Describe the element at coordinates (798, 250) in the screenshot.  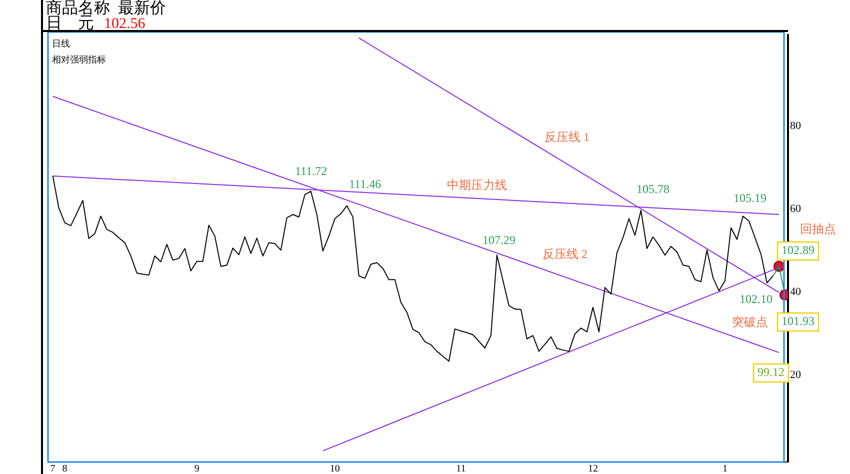
I see `annotation: 102.89` at that location.